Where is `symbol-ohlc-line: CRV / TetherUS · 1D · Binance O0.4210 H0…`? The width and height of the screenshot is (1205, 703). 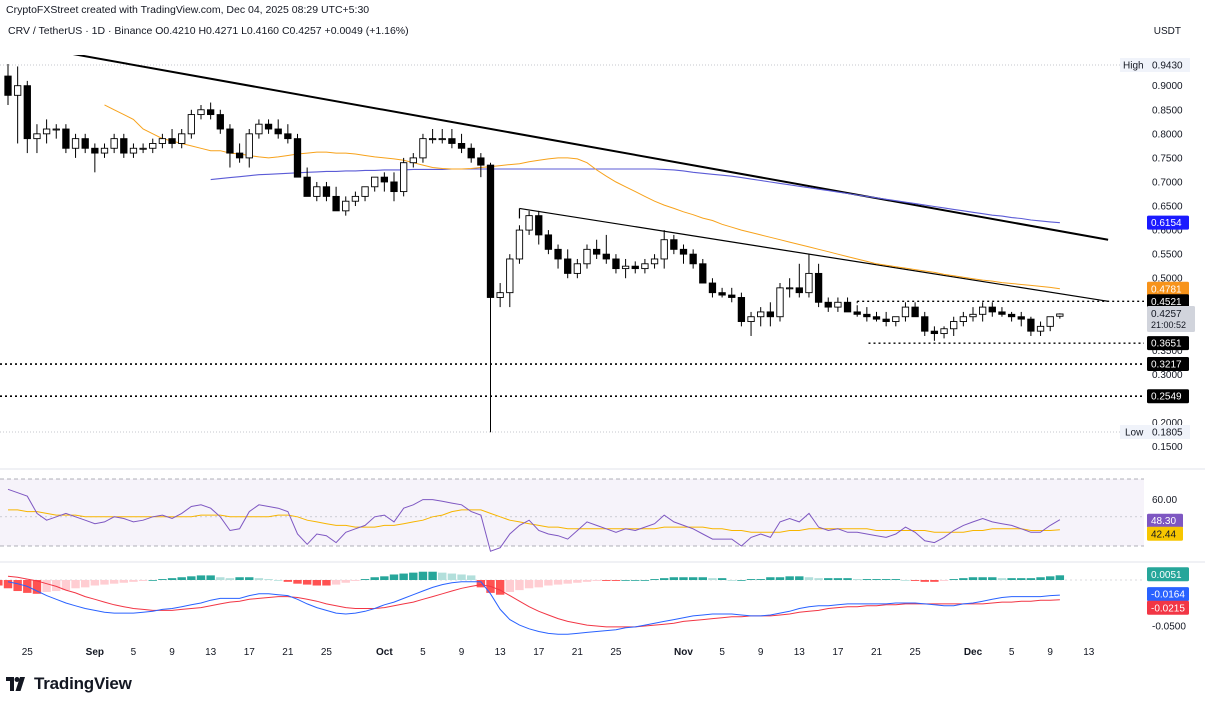
symbol-ohlc-line: CRV / TetherUS · 1D · Binance O0.4210 H0… is located at coordinates (208, 31).